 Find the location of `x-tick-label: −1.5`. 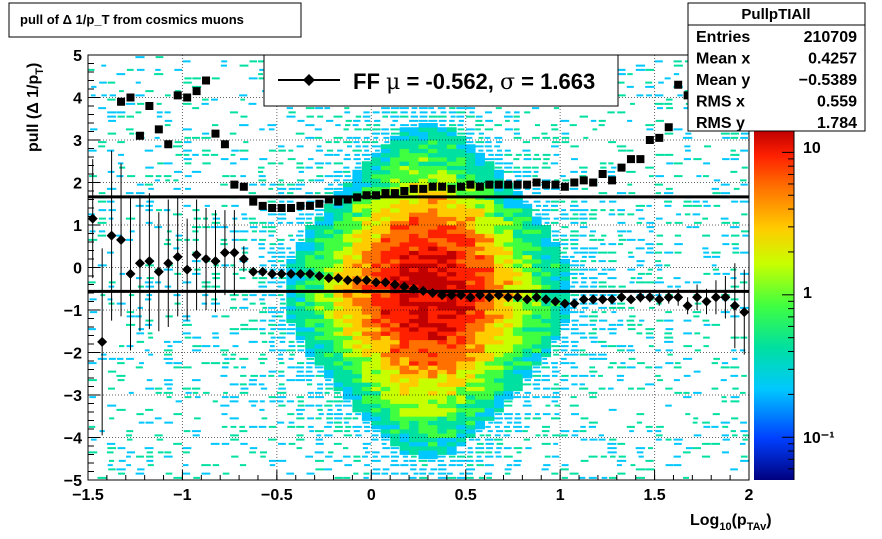

x-tick-label: −1.5 is located at coordinates (88, 495).